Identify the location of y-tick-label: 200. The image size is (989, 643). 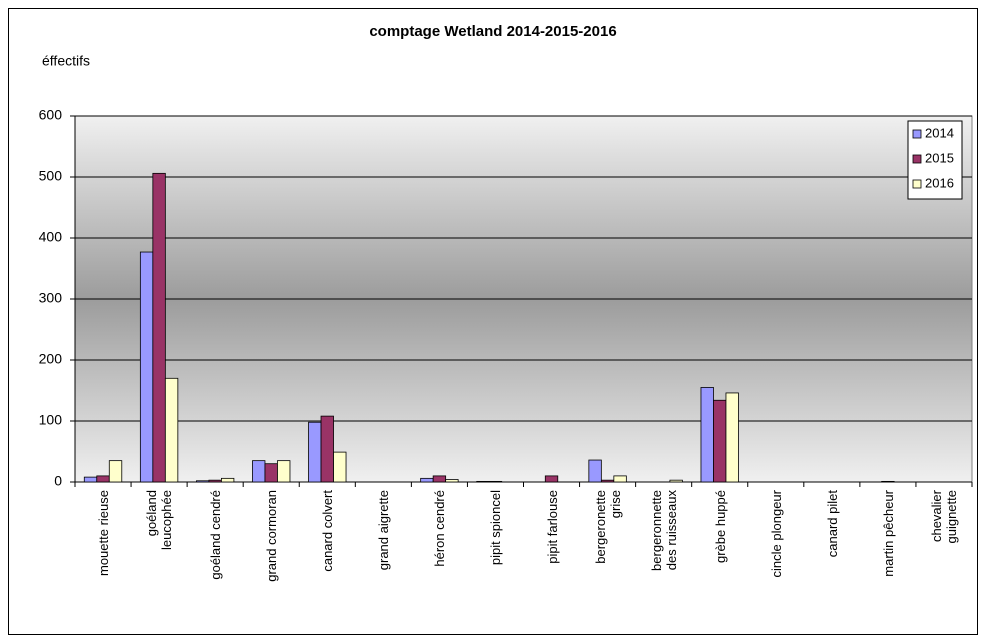
(51, 359).